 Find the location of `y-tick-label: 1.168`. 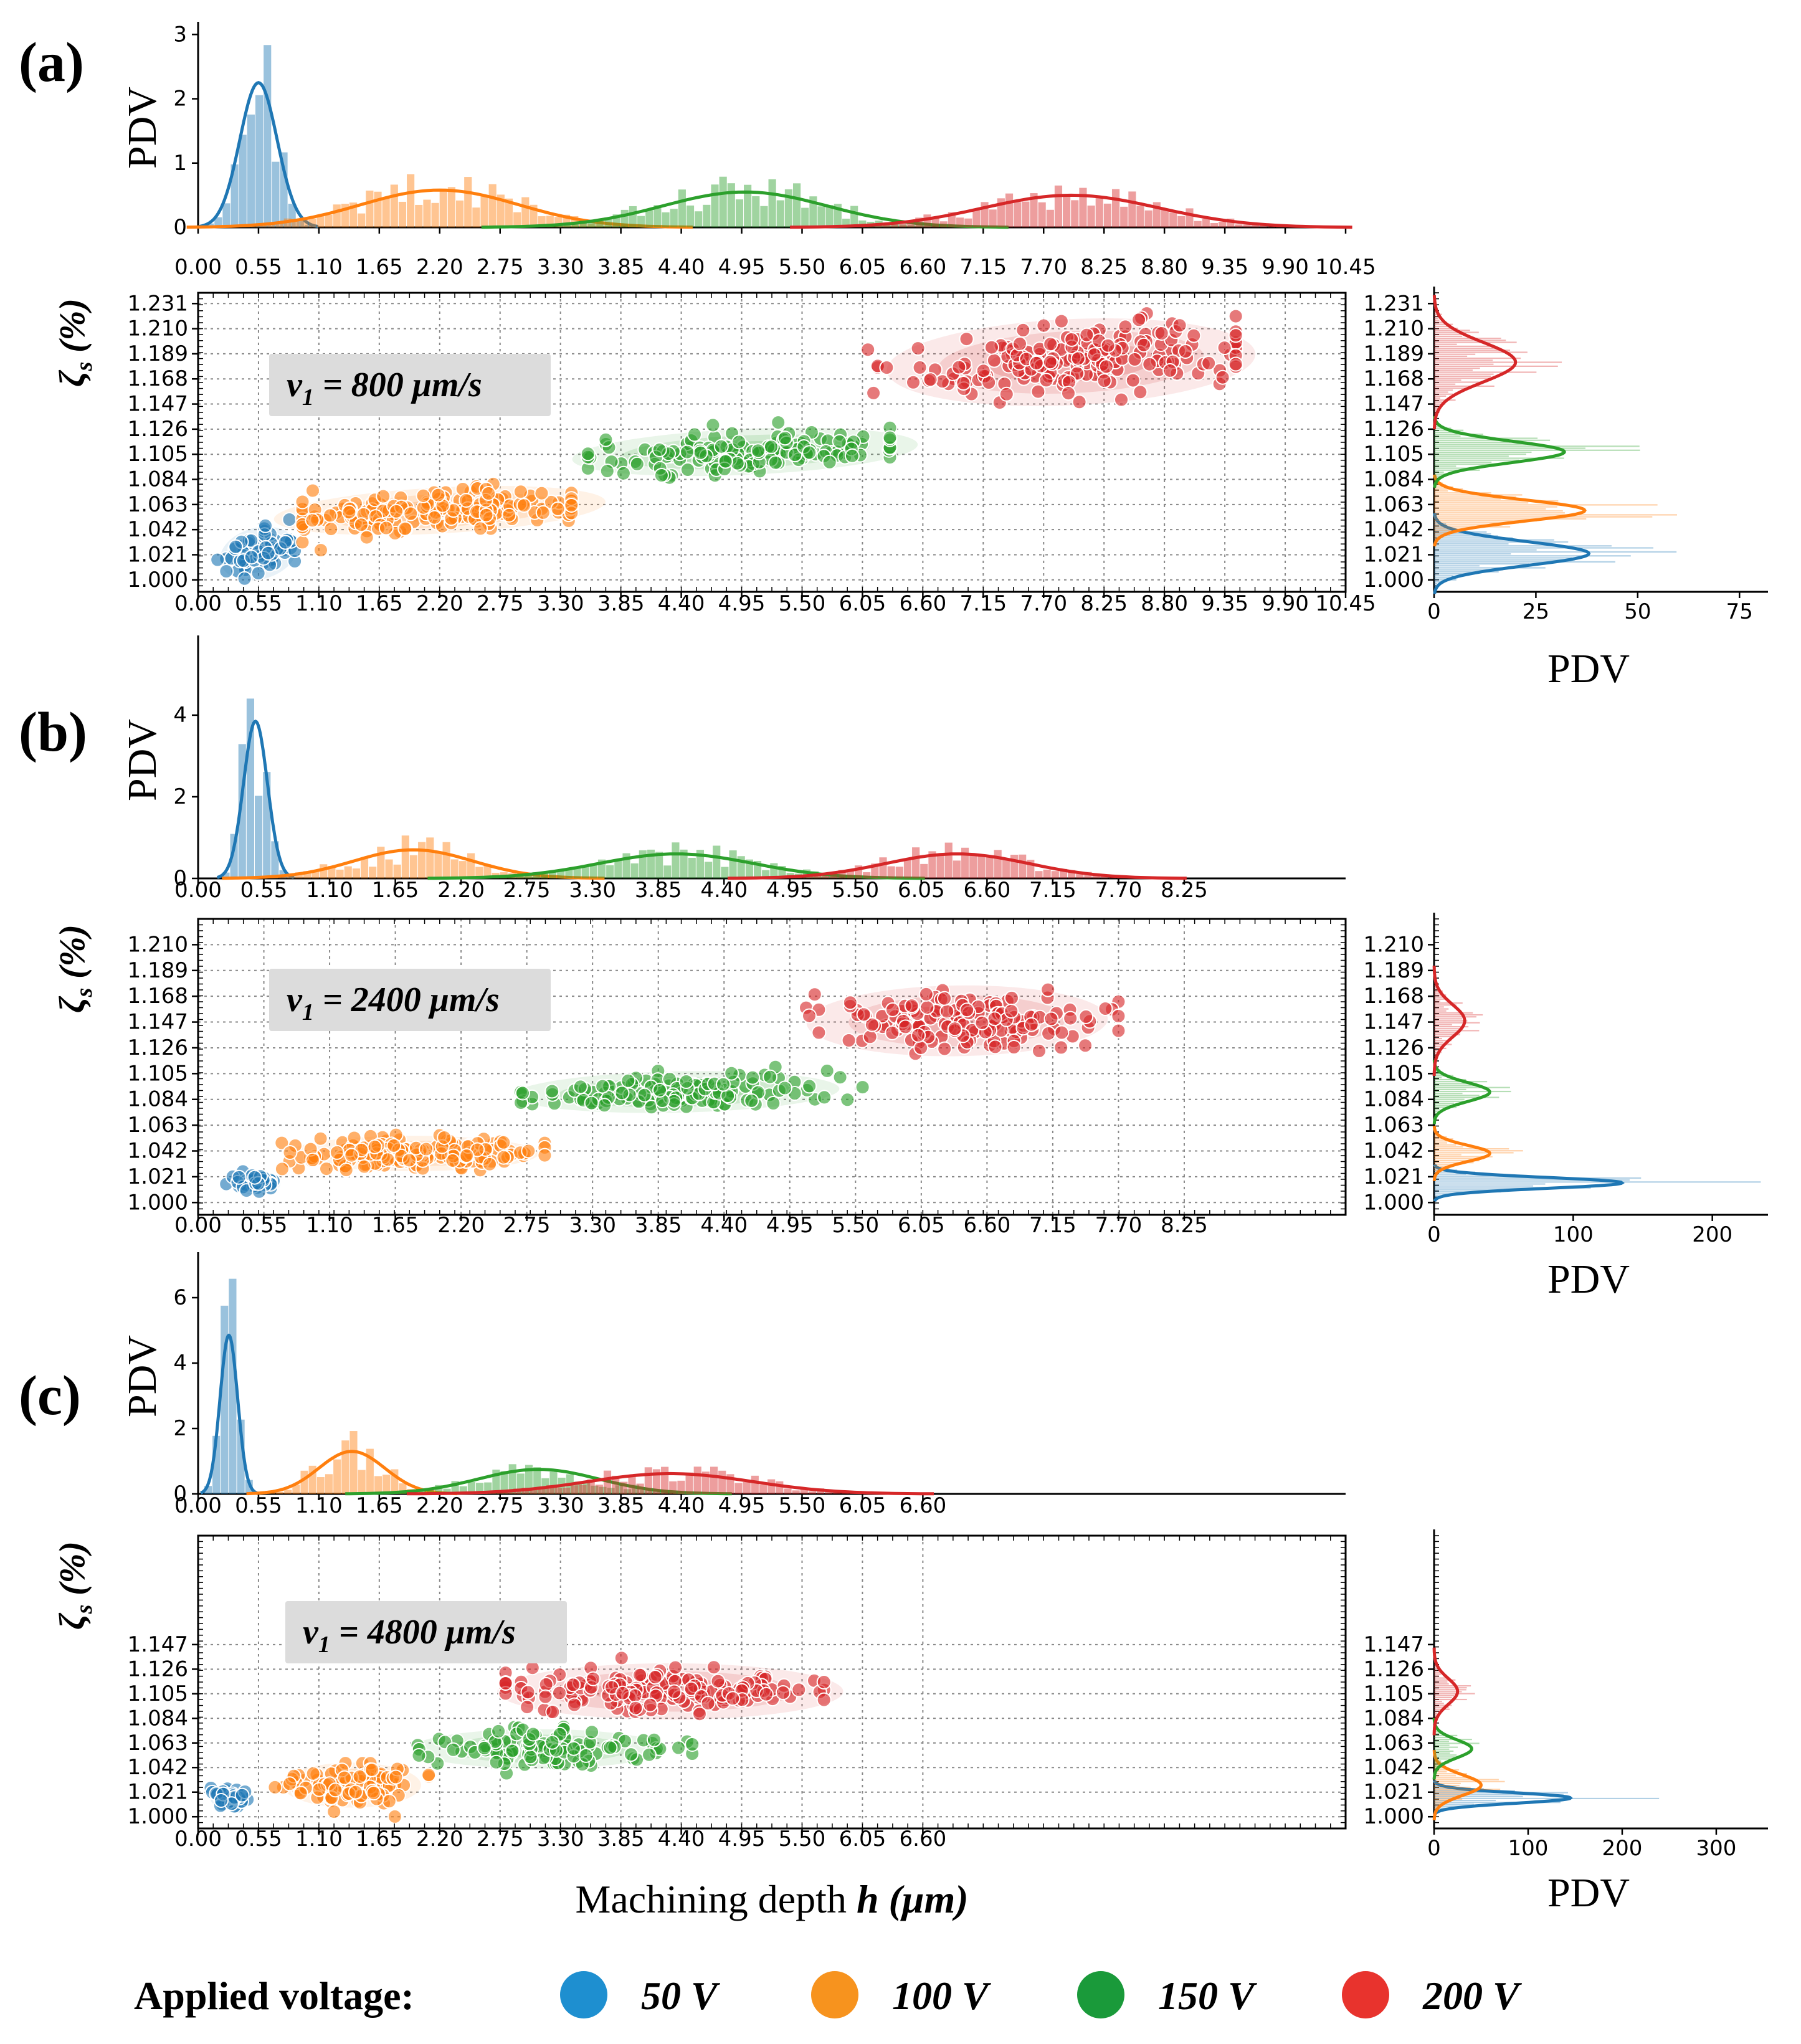

y-tick-label: 1.168 is located at coordinates (158, 378).